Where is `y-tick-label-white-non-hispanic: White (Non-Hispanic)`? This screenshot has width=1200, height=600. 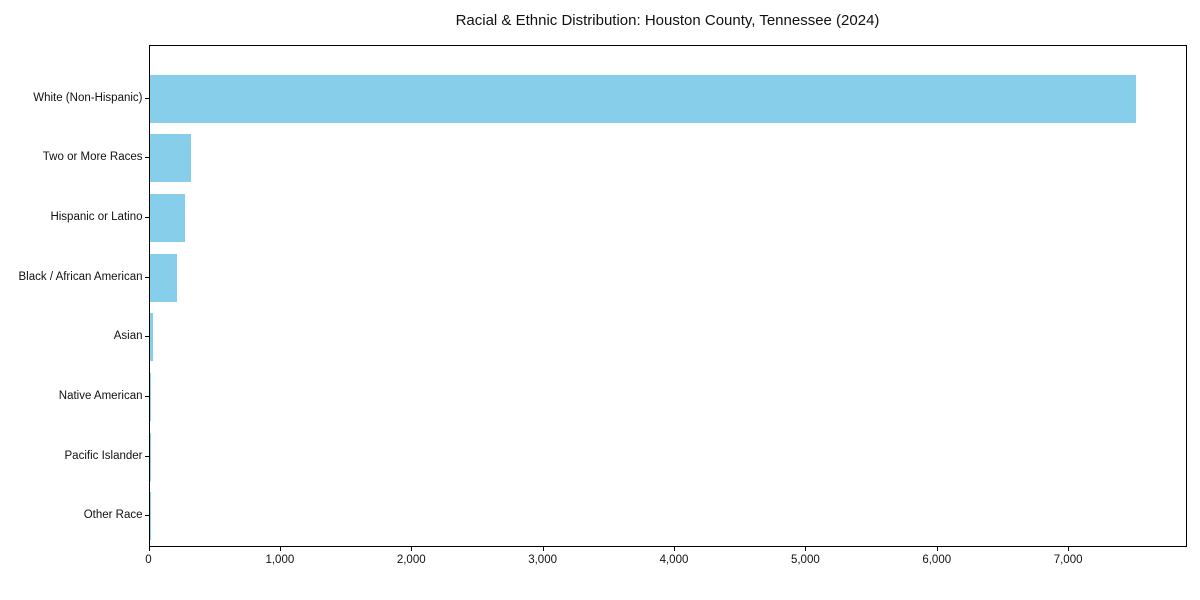
y-tick-label-white-non-hispanic: White (Non-Hispanic) is located at coordinates (88, 97).